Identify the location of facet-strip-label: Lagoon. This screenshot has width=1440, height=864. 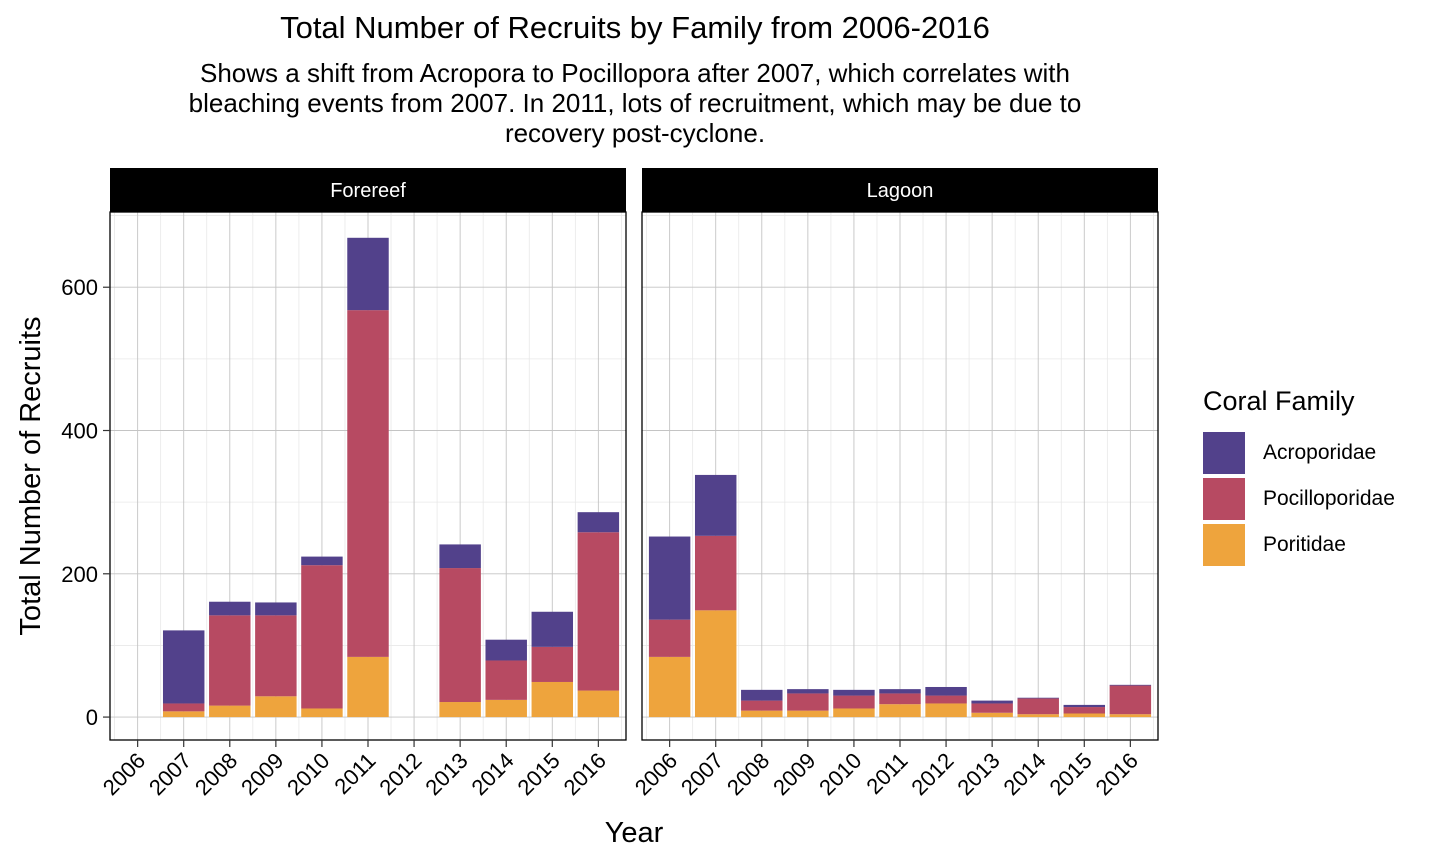
(900, 191).